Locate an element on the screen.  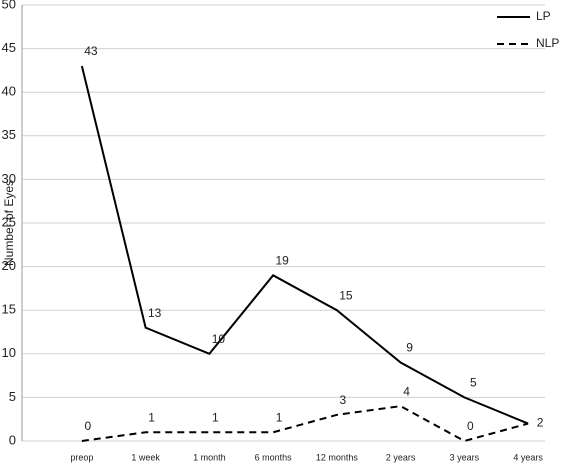
y-tick-label: 15 is located at coordinates (9, 309).